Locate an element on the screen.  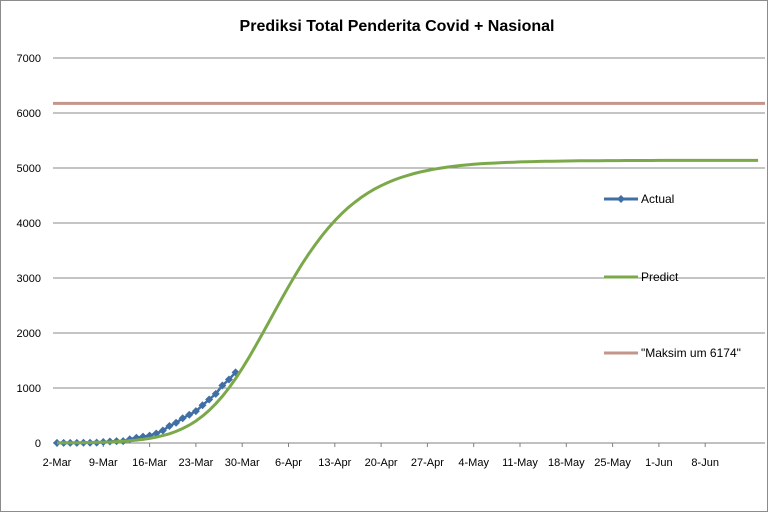
y-tick-label: 2000 is located at coordinates (29, 334).